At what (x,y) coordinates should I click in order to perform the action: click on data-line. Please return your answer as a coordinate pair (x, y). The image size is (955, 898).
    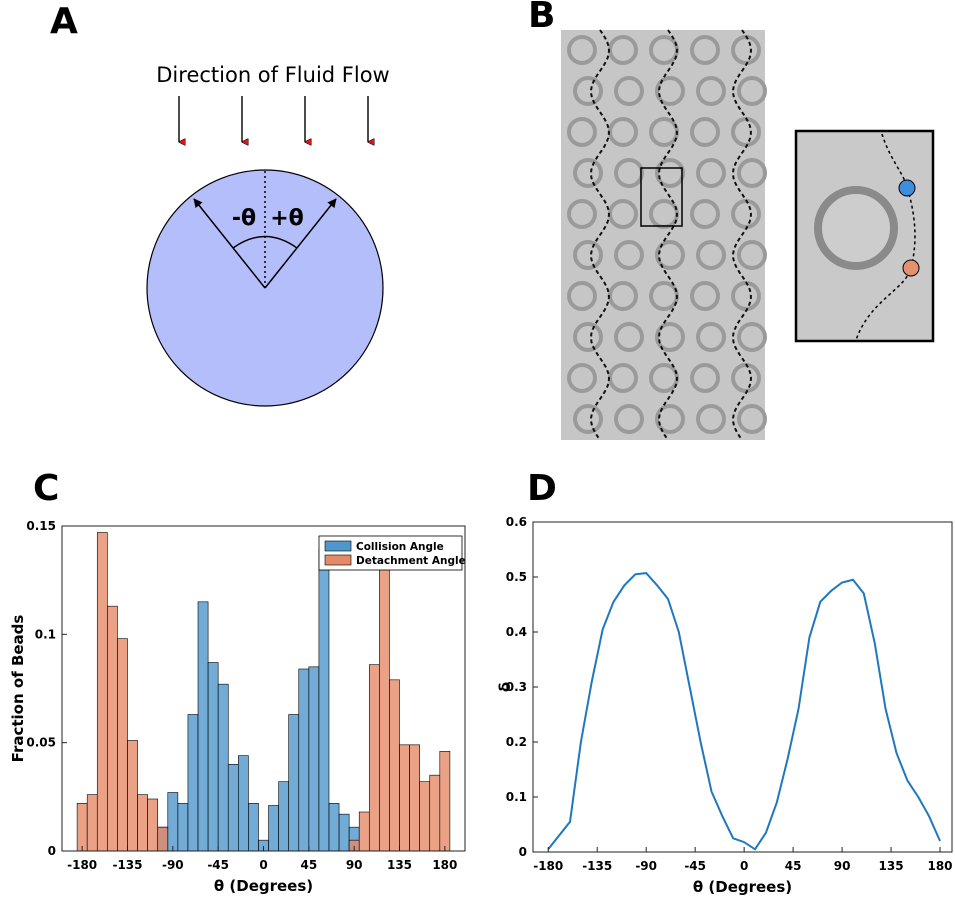
    Looking at the image, I should click on (744, 711).